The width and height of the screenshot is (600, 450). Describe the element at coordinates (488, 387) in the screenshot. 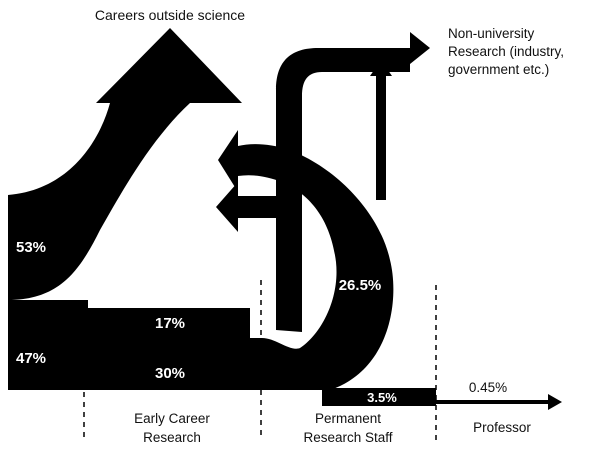

I see `label-pct-professor: 0.45%` at that location.